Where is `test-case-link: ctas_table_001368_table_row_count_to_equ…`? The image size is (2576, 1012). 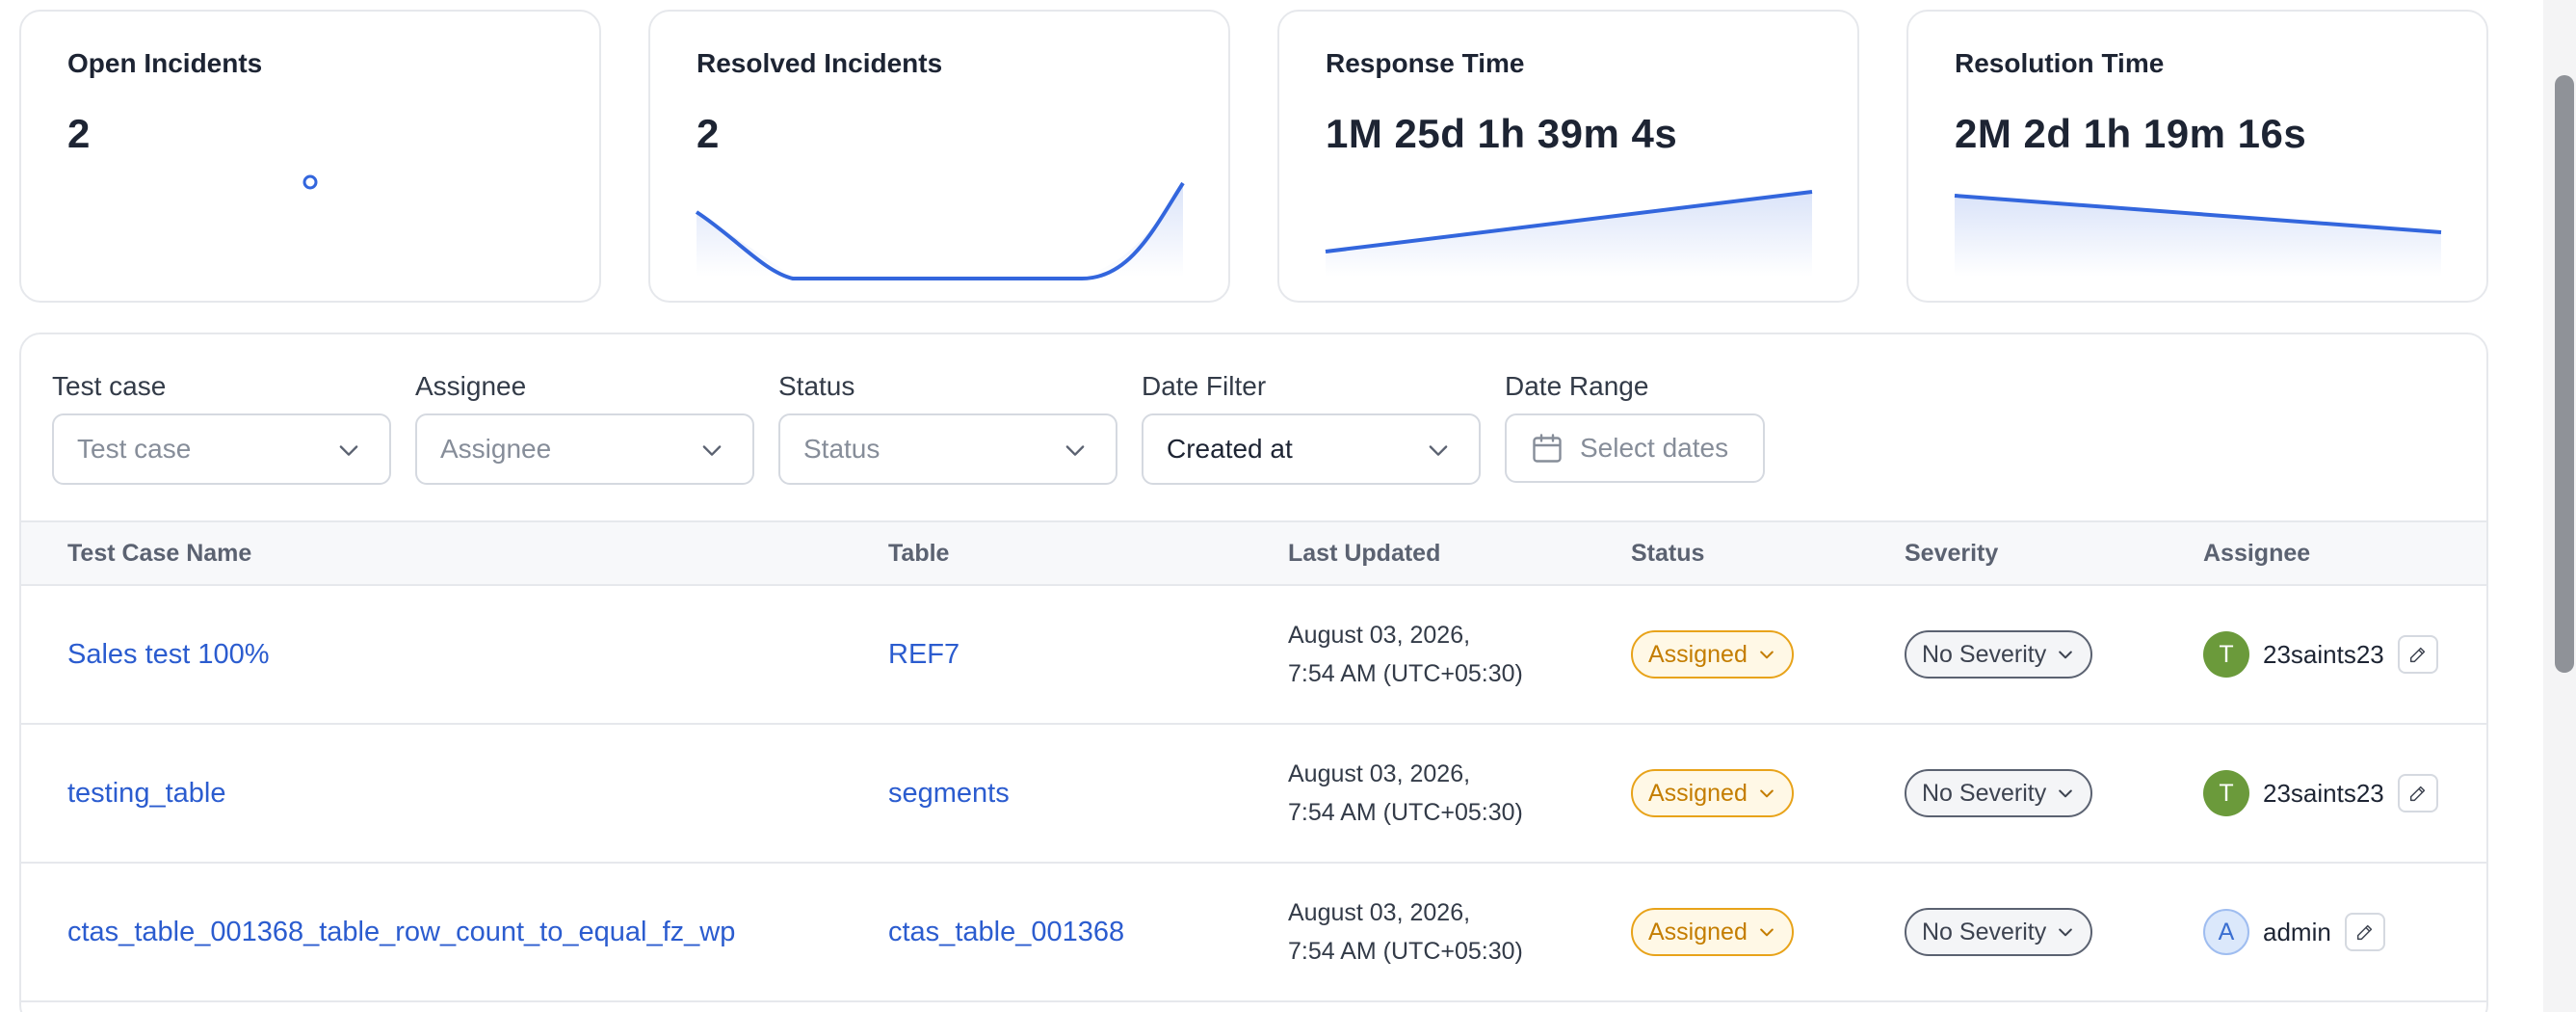 test-case-link: ctas_table_001368_table_row_count_to_equ… is located at coordinates (401, 931).